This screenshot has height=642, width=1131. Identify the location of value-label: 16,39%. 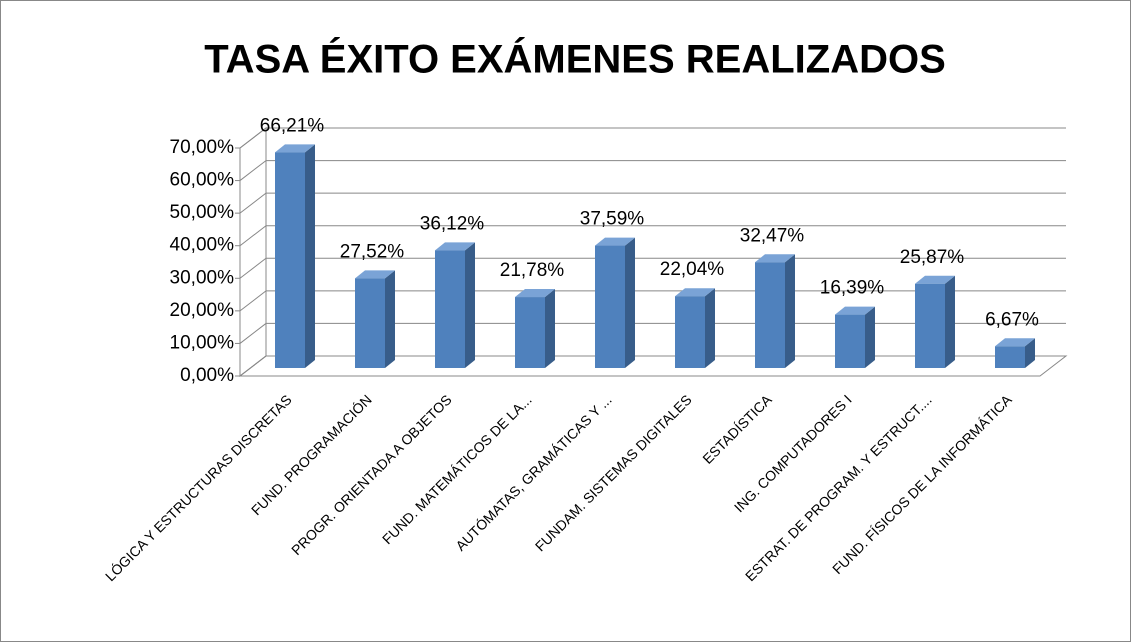
(852, 288).